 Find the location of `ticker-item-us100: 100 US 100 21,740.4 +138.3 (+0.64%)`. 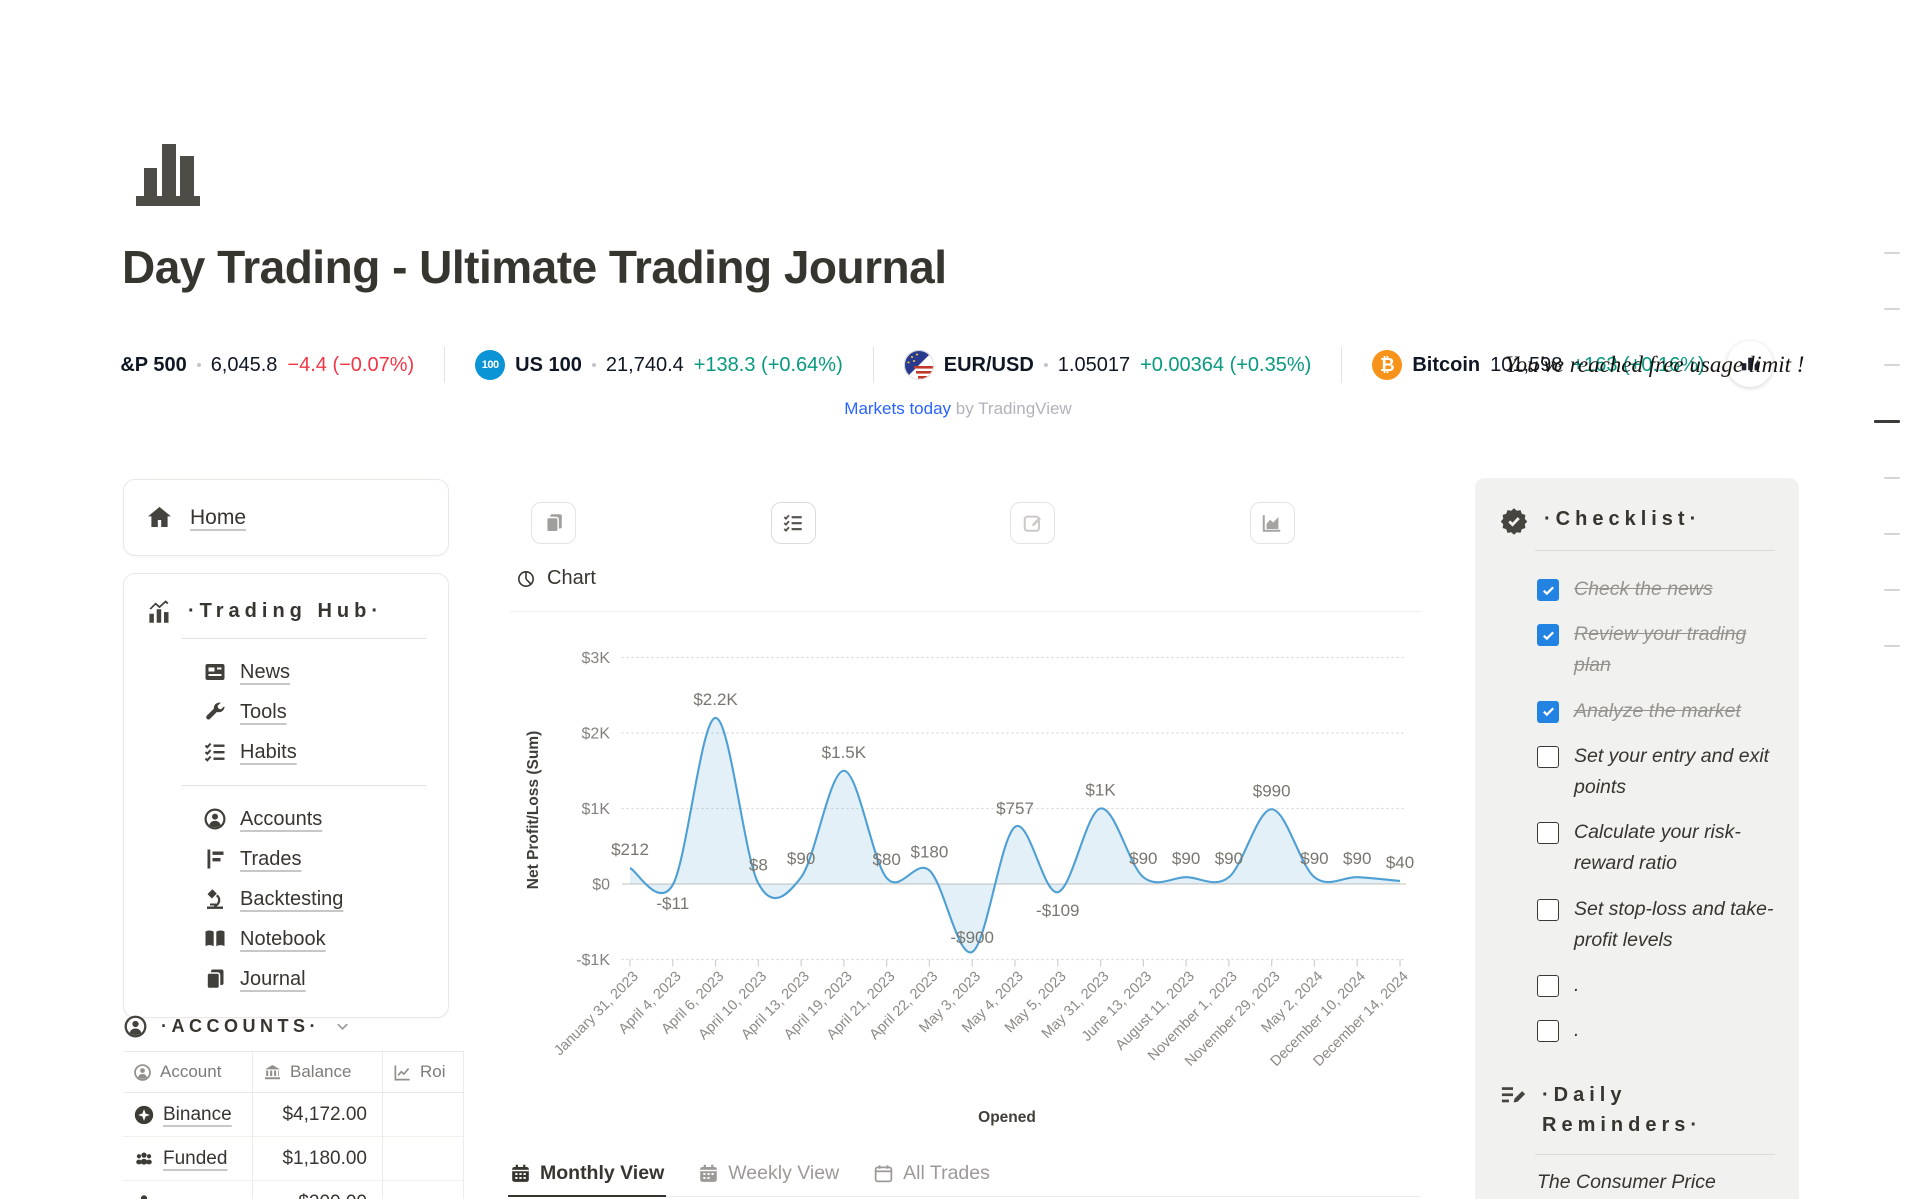

ticker-item-us100: 100 US 100 21,740.4 +138.3 (+0.64%) is located at coordinates (659, 365).